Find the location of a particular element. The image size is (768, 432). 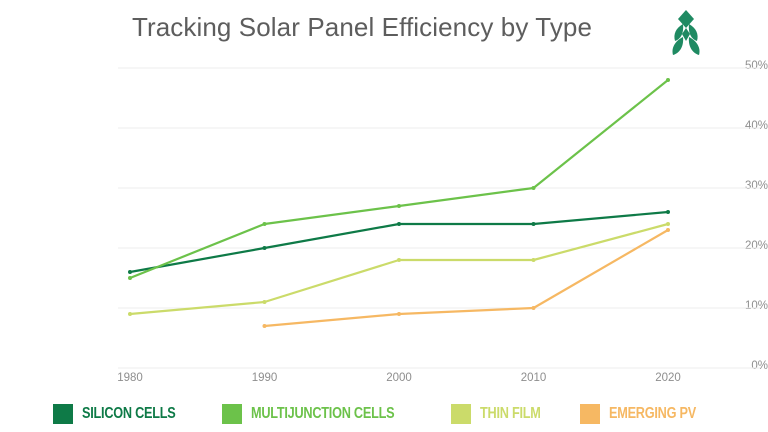

leaf-logo-icon is located at coordinates (686, 32).